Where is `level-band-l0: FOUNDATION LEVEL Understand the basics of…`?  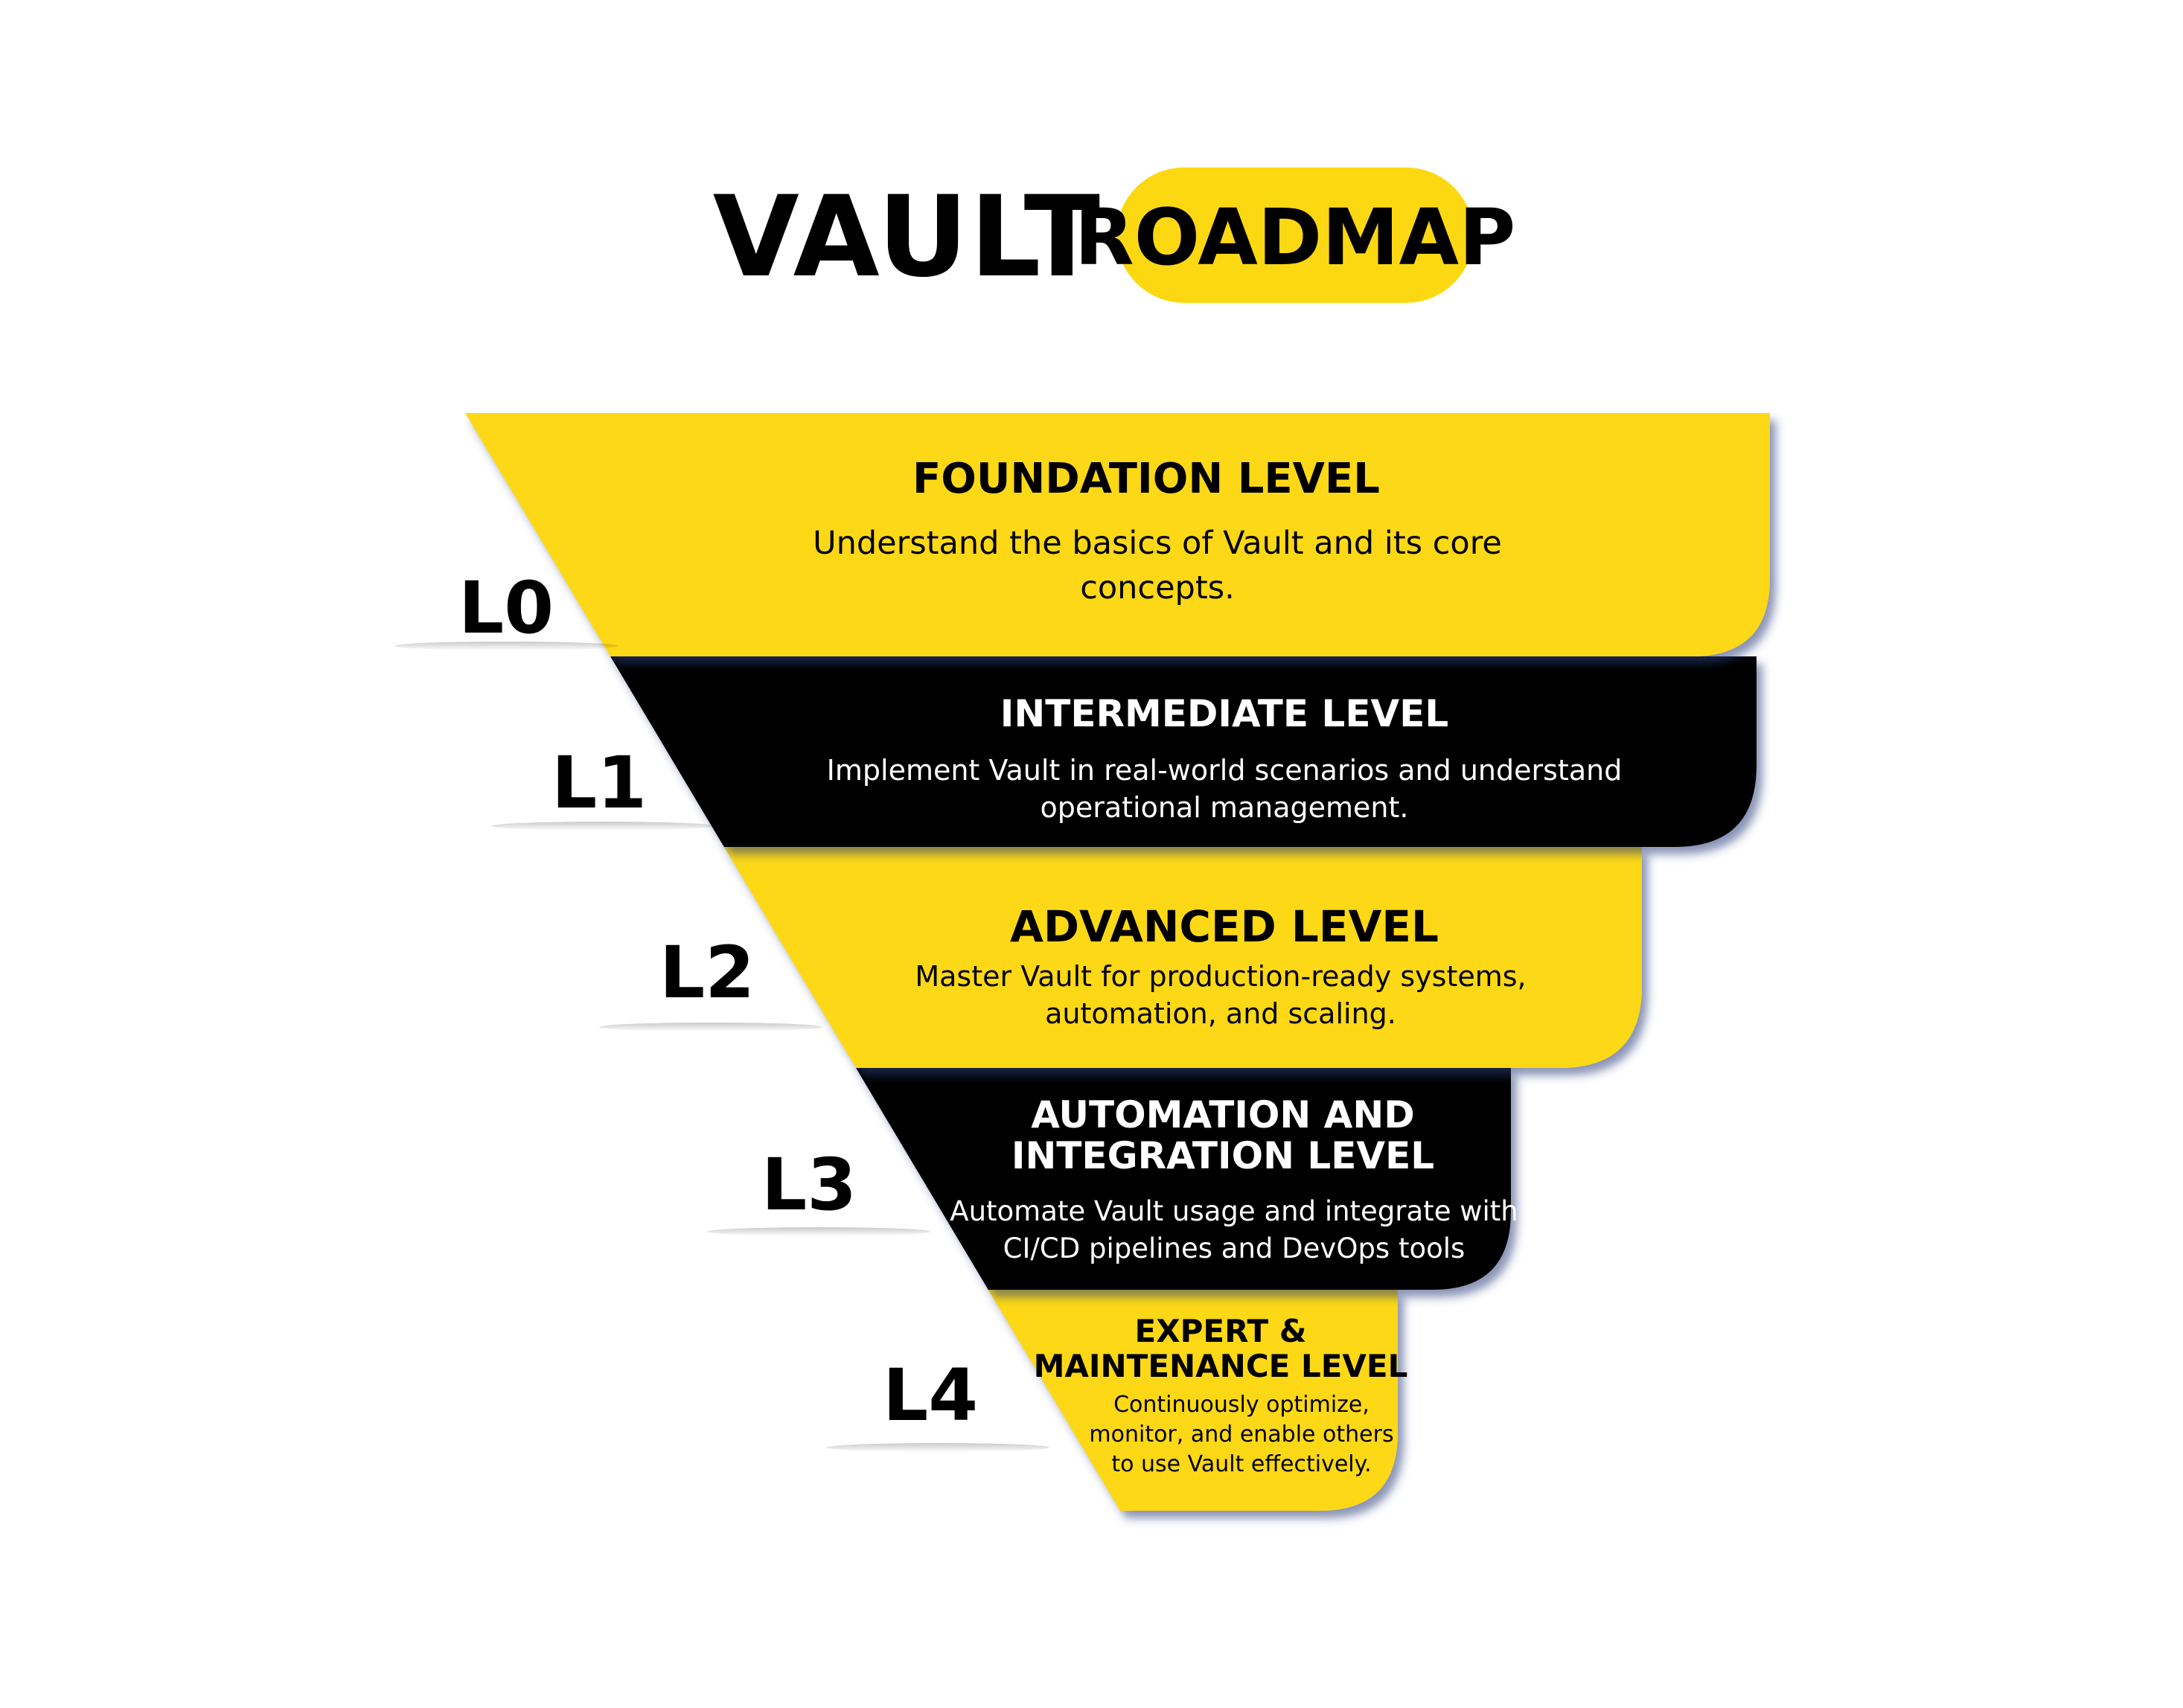 level-band-l0: FOUNDATION LEVEL Understand the basics of… is located at coordinates (1117, 534).